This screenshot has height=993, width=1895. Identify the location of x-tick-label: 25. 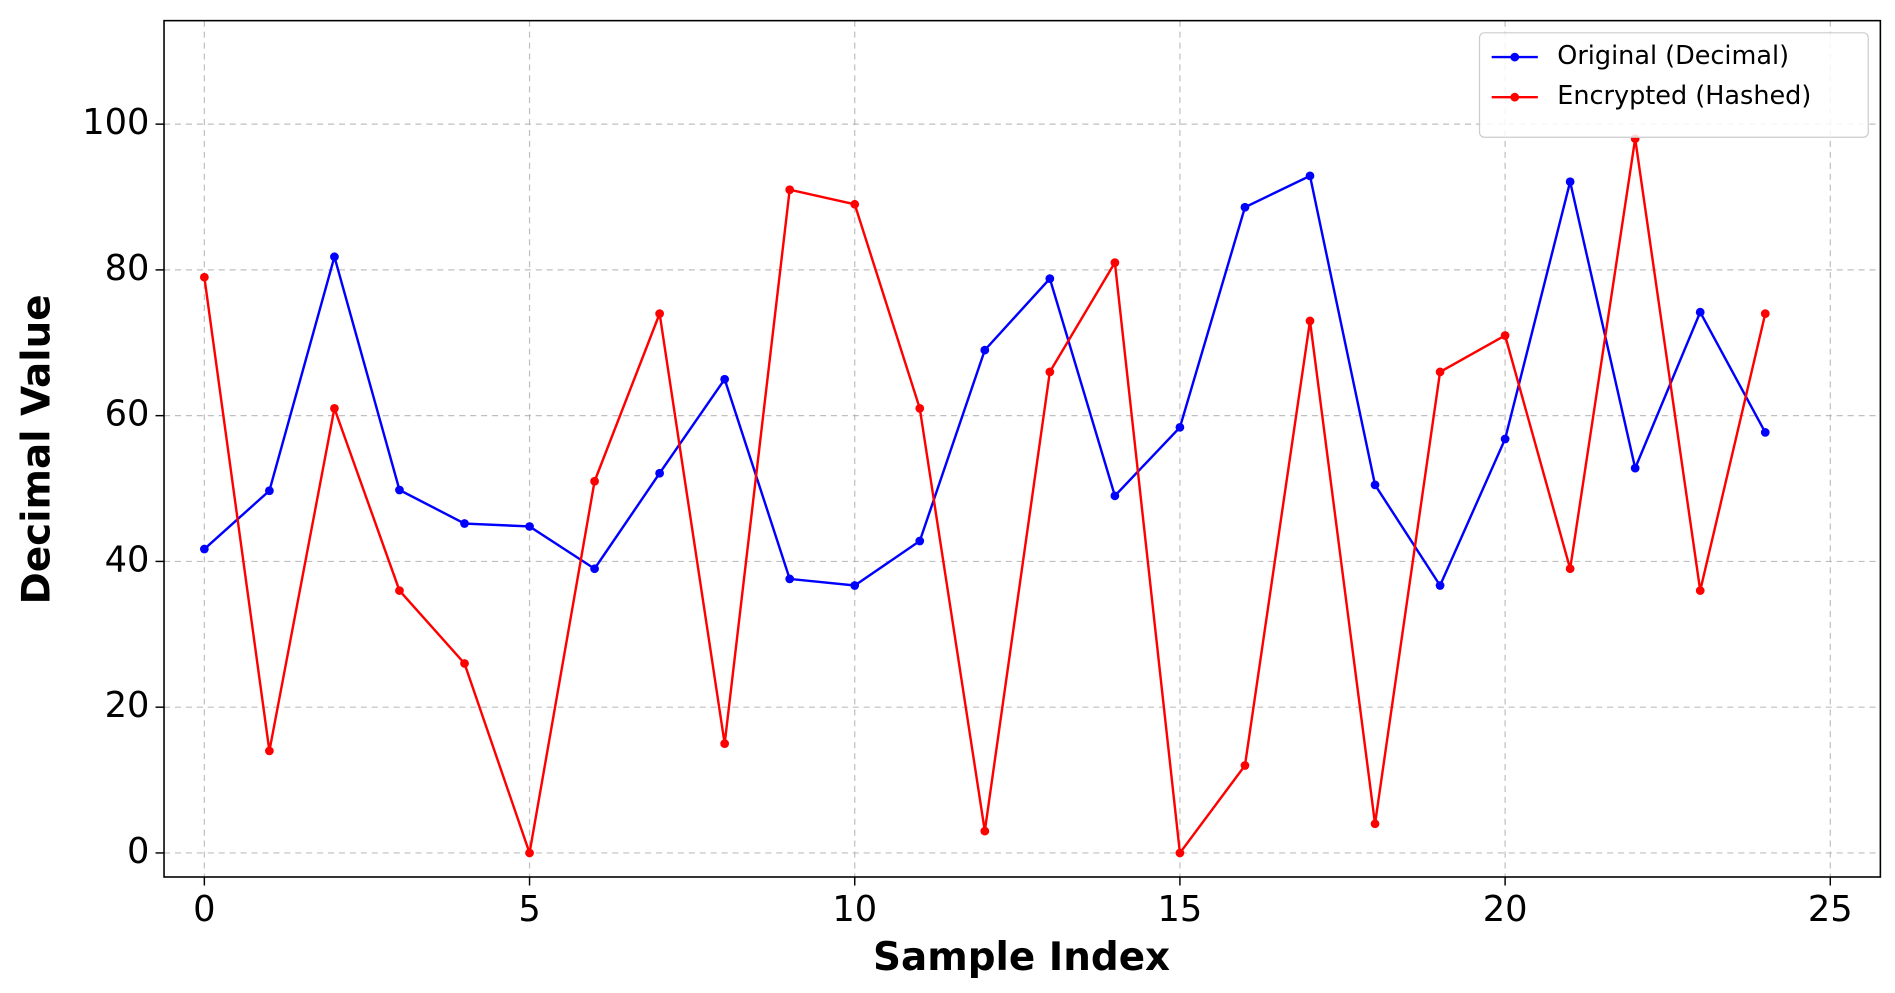
(1830, 909).